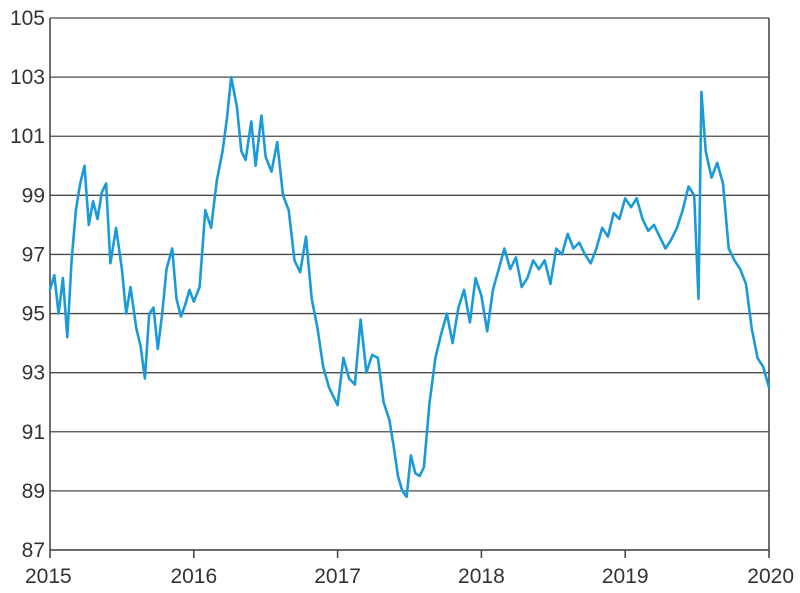  Describe the element at coordinates (27, 284) in the screenshot. I see `y-axis-tick-labels: 87 89 91 93 95 97 99 101 103 105` at that location.